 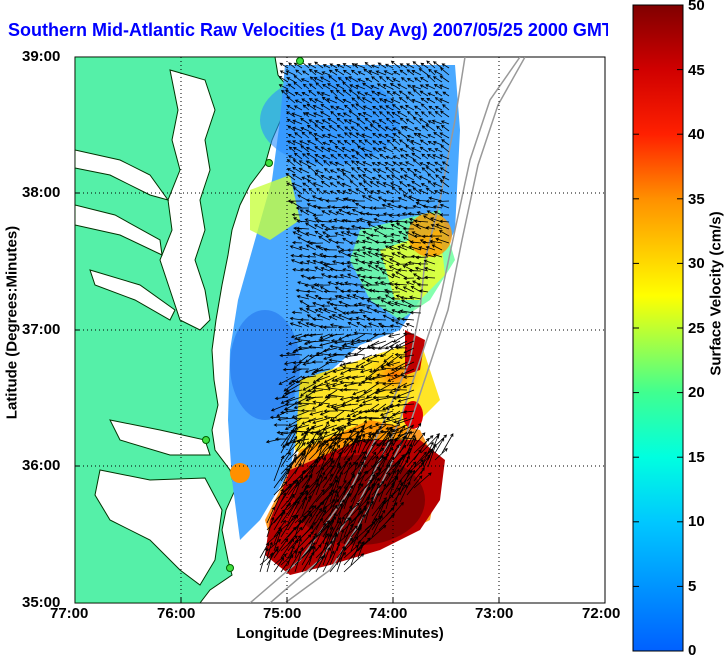 I want to click on colorbar-tick-label: 25, so click(x=696, y=328).